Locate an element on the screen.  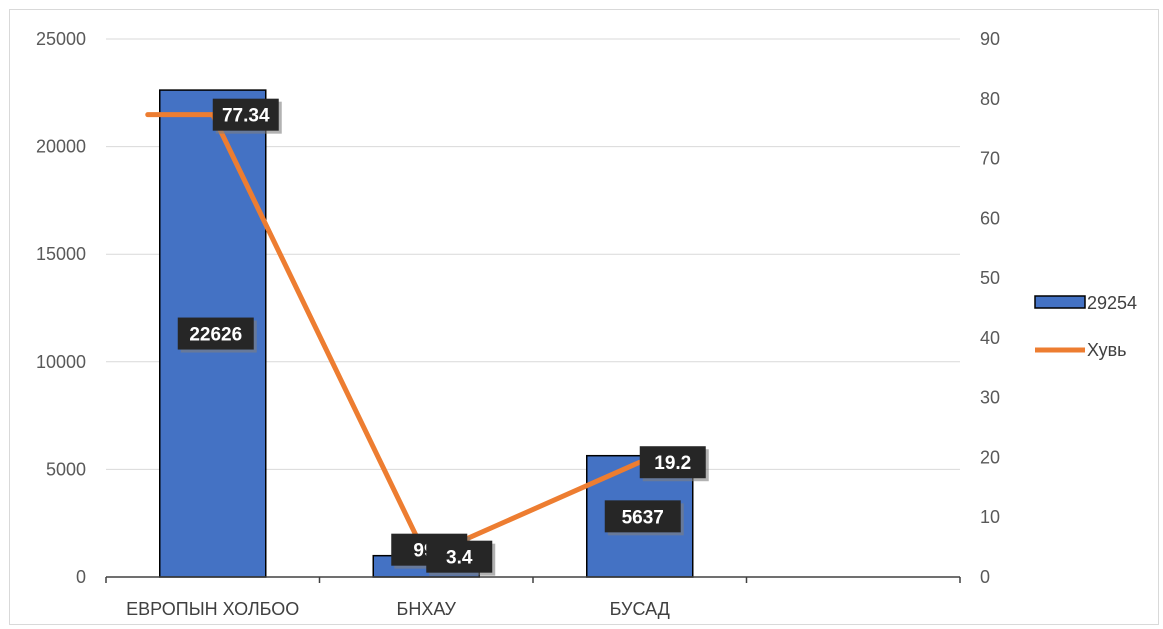
line-data-label: 77.34 is located at coordinates (247, 116).